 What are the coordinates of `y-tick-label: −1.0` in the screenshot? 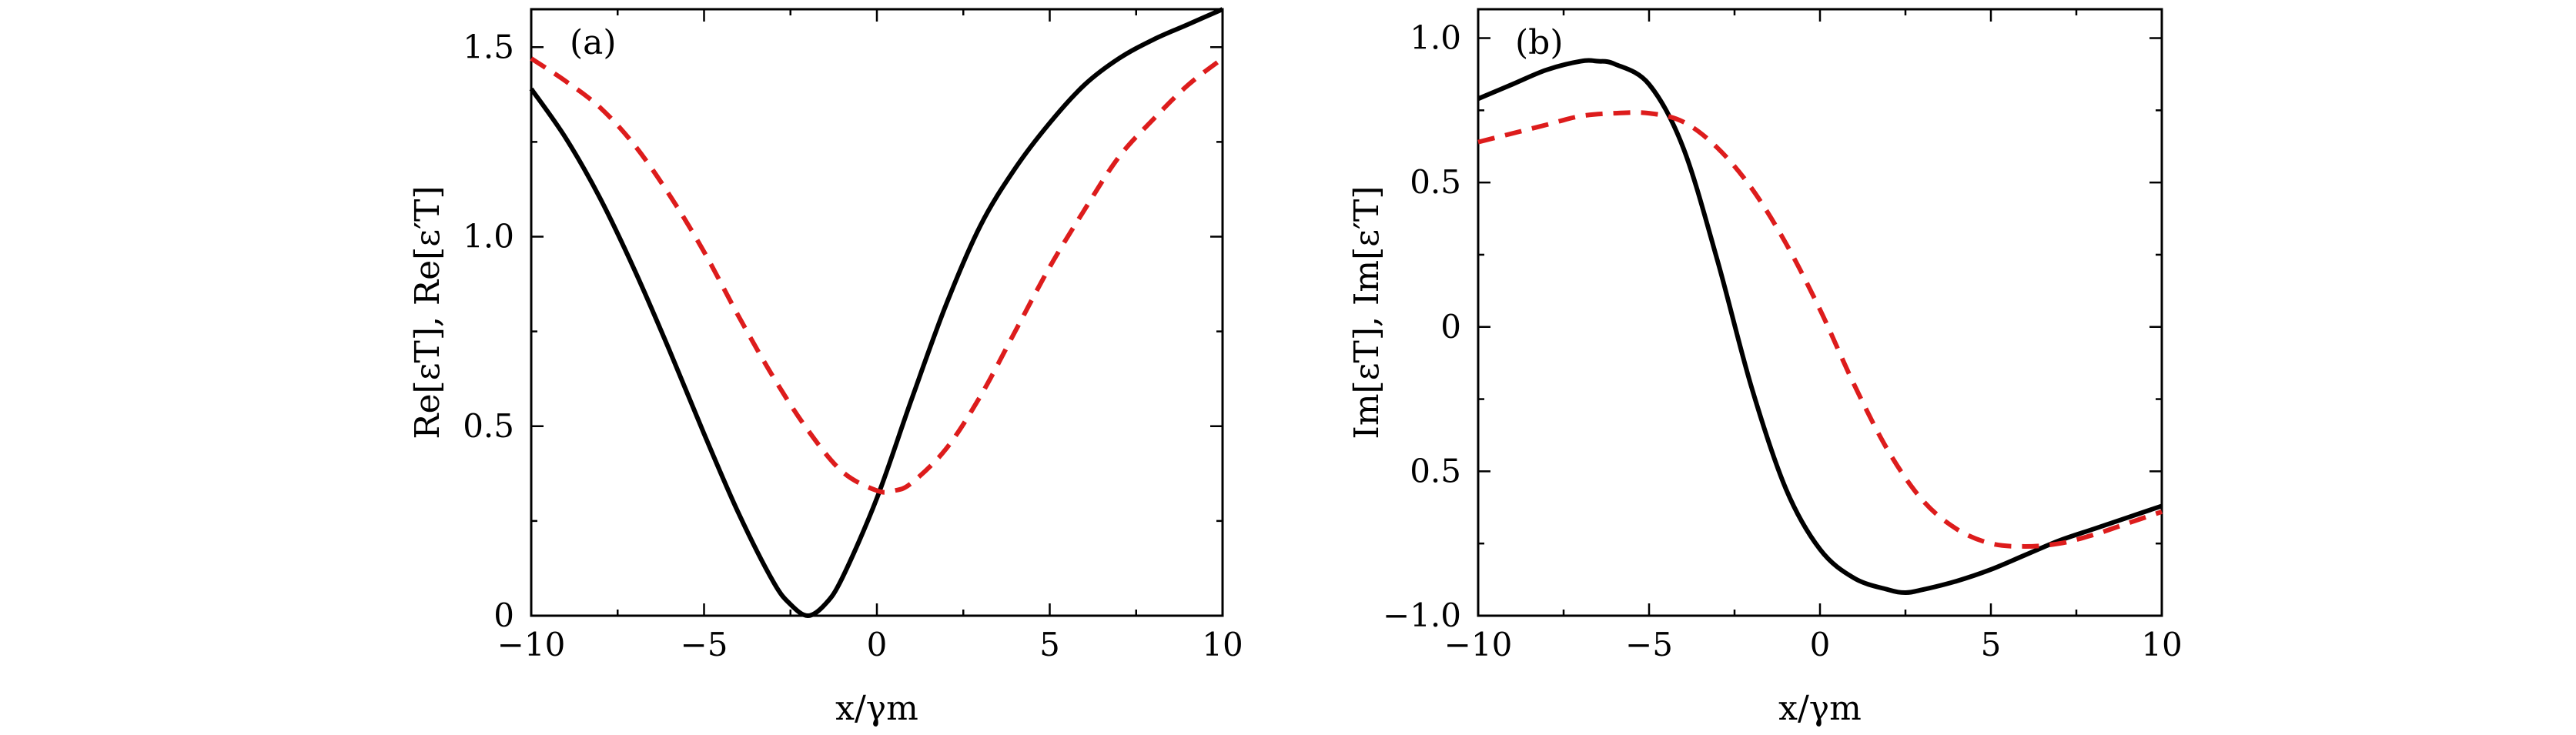 It's located at (1422, 615).